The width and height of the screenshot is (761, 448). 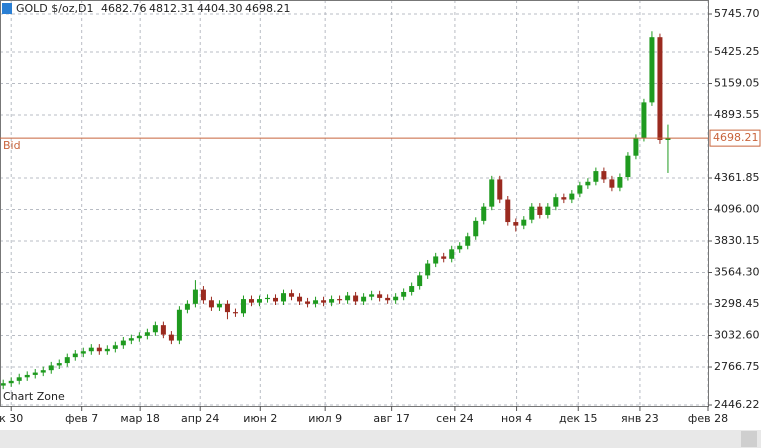 What do you see at coordinates (737, 13) in the screenshot?
I see `y-tick-label: 5745.70` at bounding box center [737, 13].